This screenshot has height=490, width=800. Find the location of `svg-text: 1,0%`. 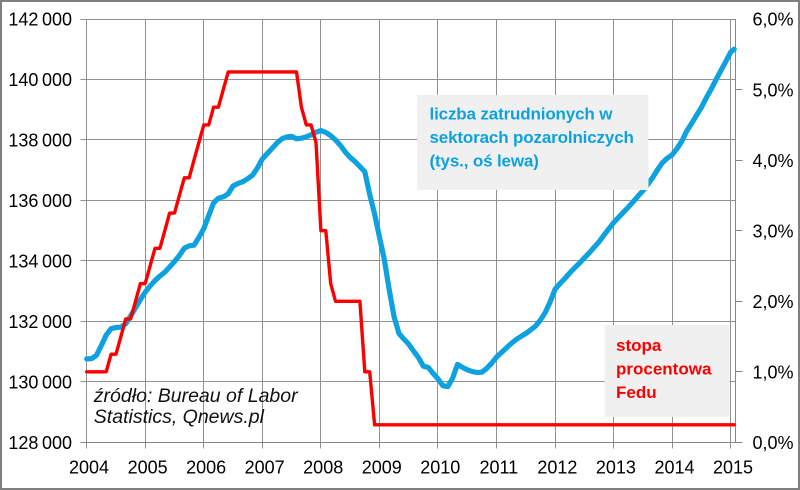

svg-text: 1,0% is located at coordinates (773, 373).